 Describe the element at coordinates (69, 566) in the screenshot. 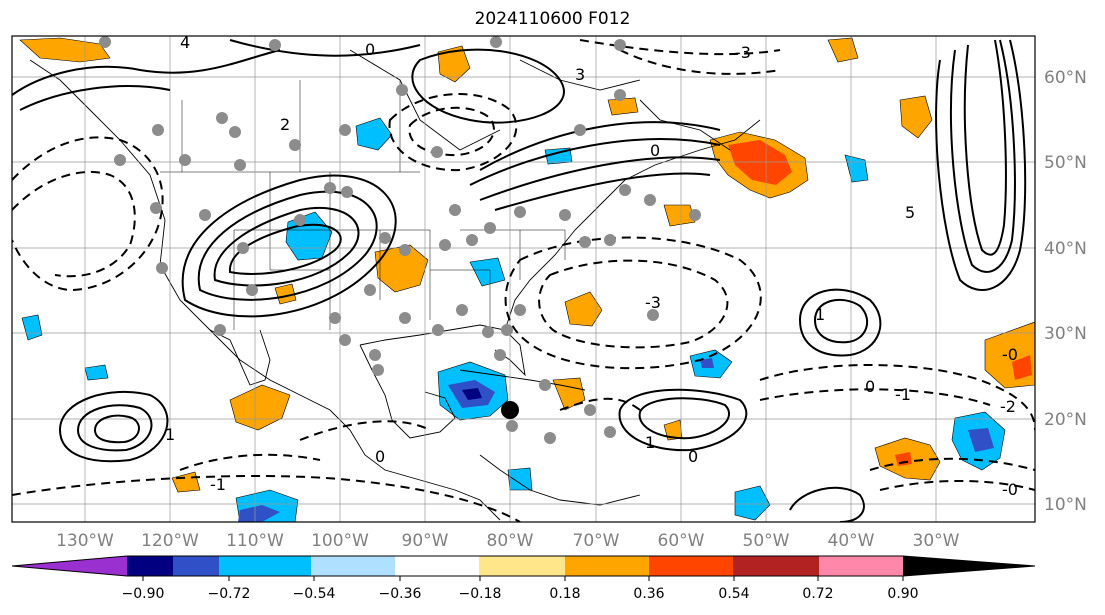

I see `colorbar-extend-low` at that location.